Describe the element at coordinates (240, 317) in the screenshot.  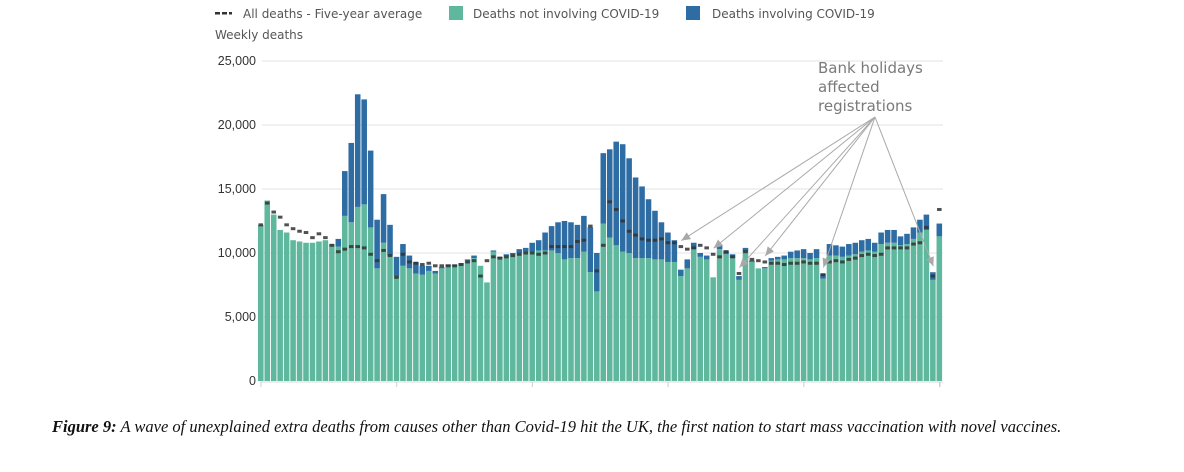
I see `y-tick-label: 5,000` at that location.